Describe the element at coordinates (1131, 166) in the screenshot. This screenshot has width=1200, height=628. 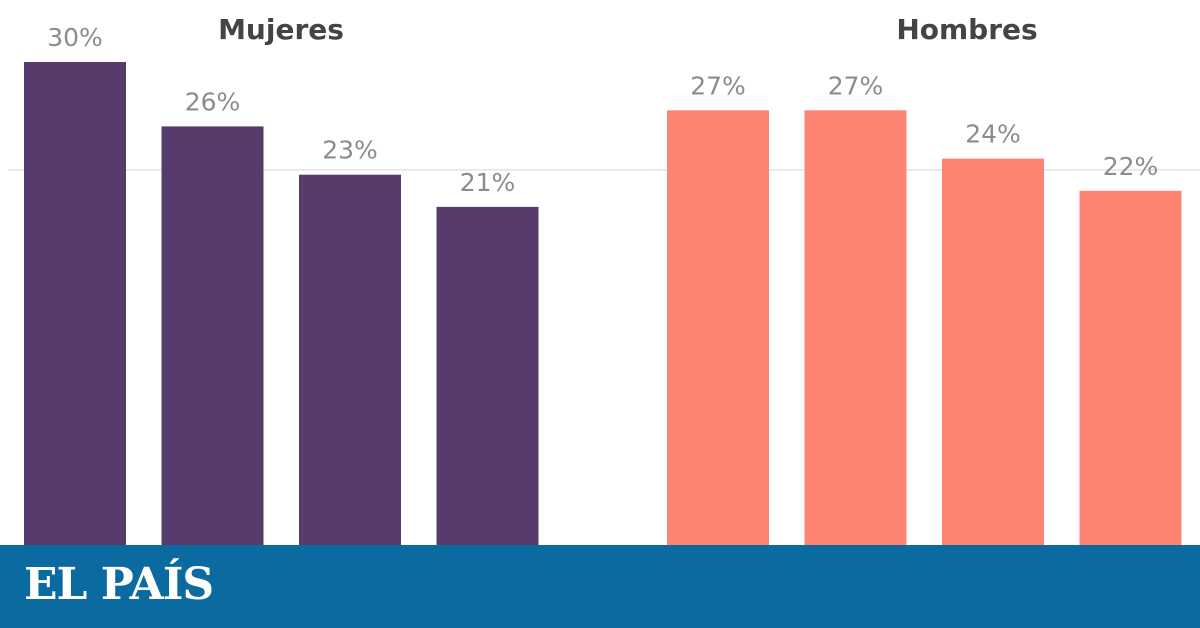
I see `bar-value-label: 22%` at that location.